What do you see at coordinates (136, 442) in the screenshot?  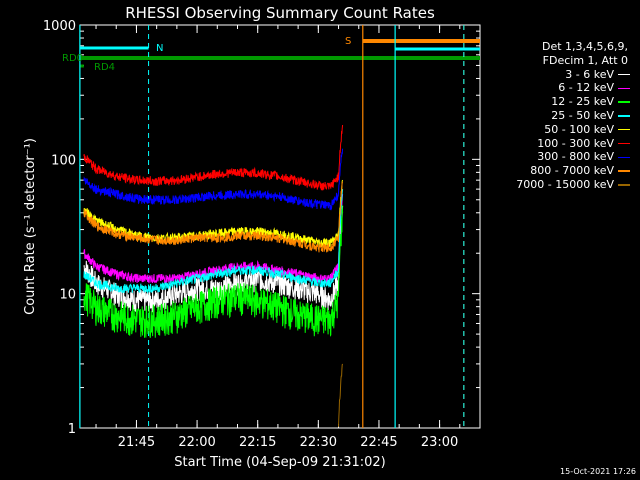 I see `x-tick-label: 21:45` at bounding box center [136, 442].